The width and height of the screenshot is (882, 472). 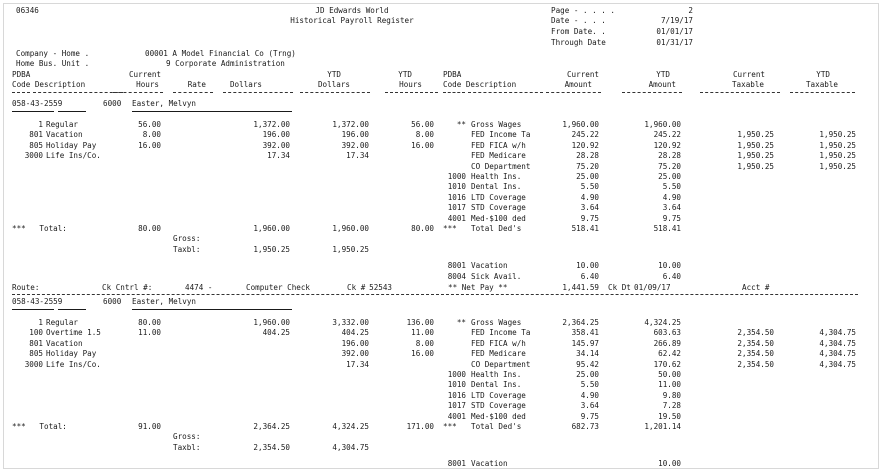 I want to click on deduction-amount: 3.64, so click(x=589, y=406).